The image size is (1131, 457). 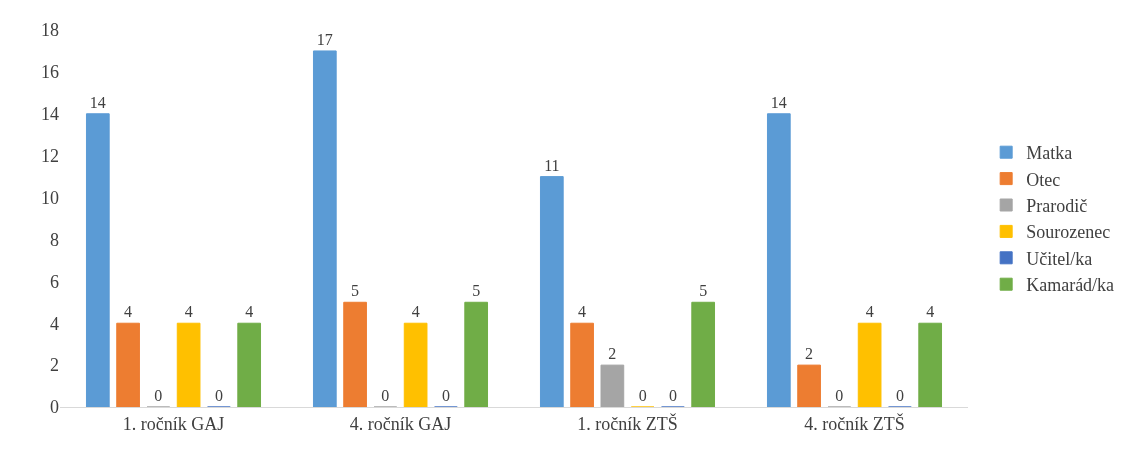 I want to click on legend-label: Kamarád/ka, so click(x=1070, y=285).